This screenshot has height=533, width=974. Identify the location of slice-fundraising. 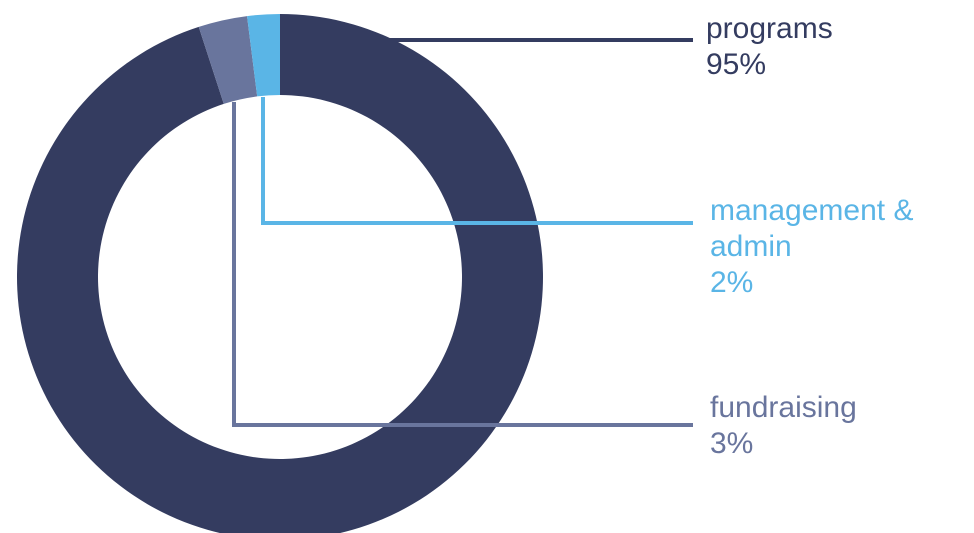
(228, 60).